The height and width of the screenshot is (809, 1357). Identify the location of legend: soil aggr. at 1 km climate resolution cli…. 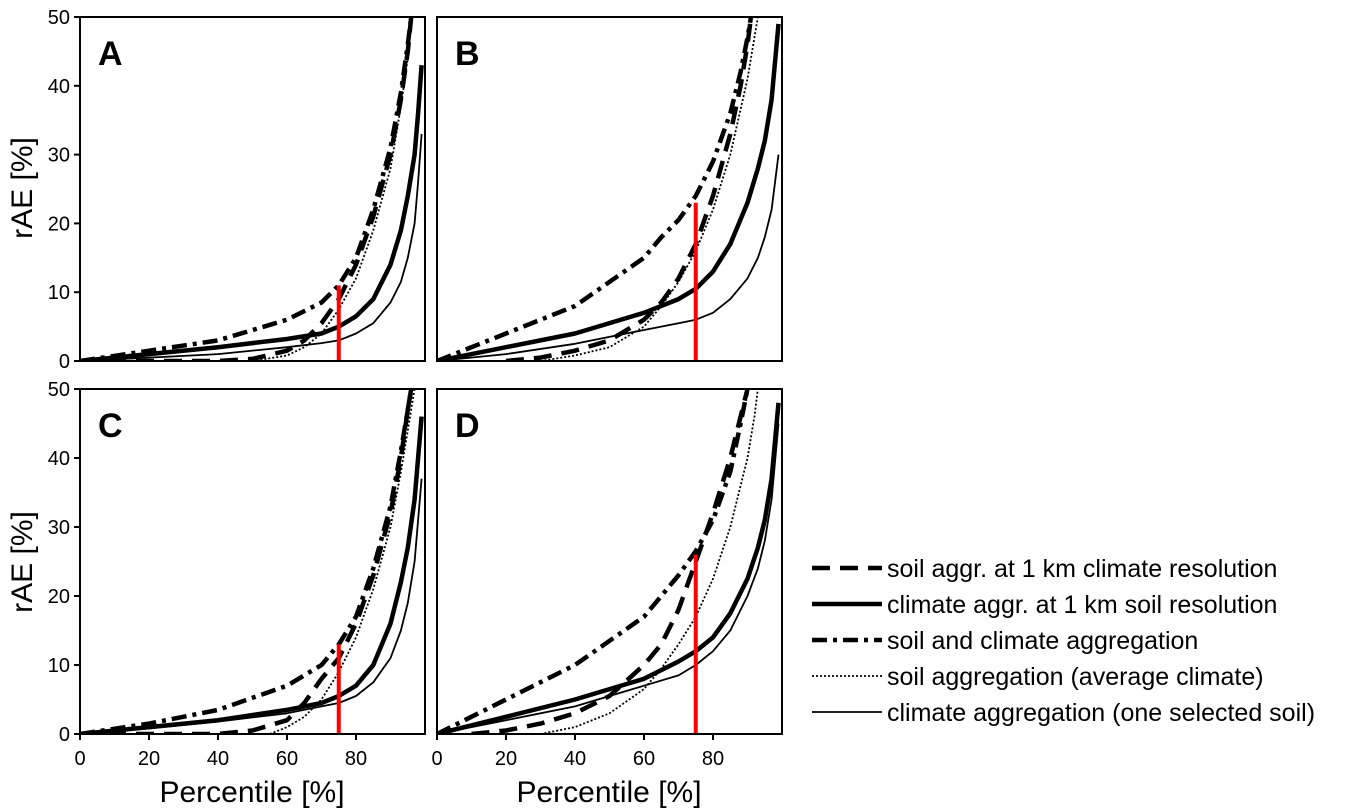
(1063, 641).